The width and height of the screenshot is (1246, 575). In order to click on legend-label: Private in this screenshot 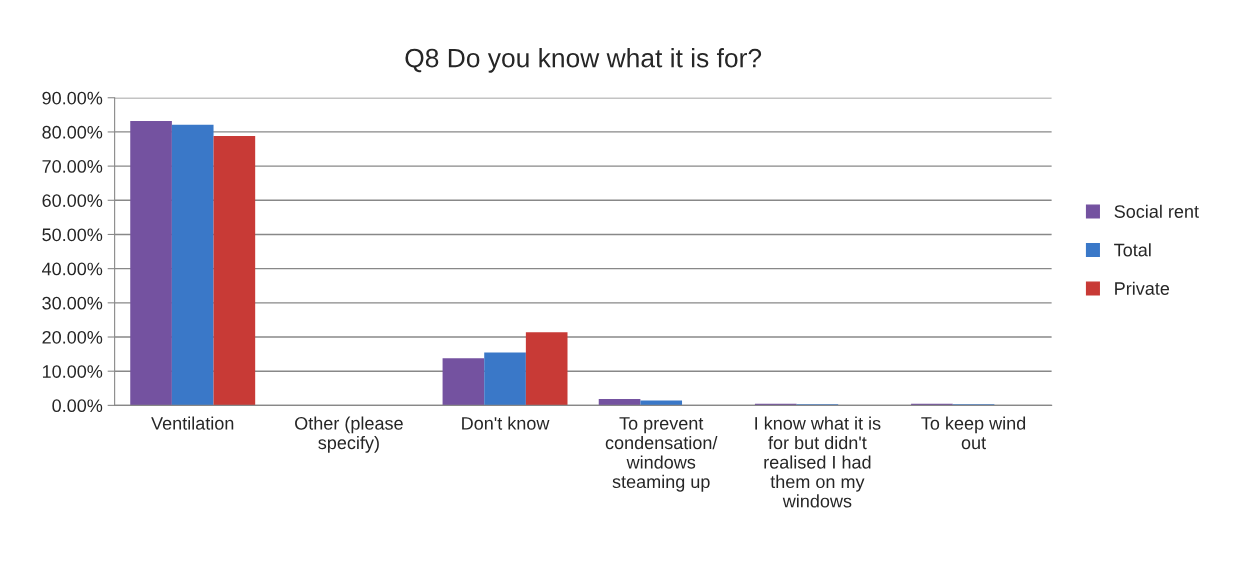, I will do `click(1142, 288)`.